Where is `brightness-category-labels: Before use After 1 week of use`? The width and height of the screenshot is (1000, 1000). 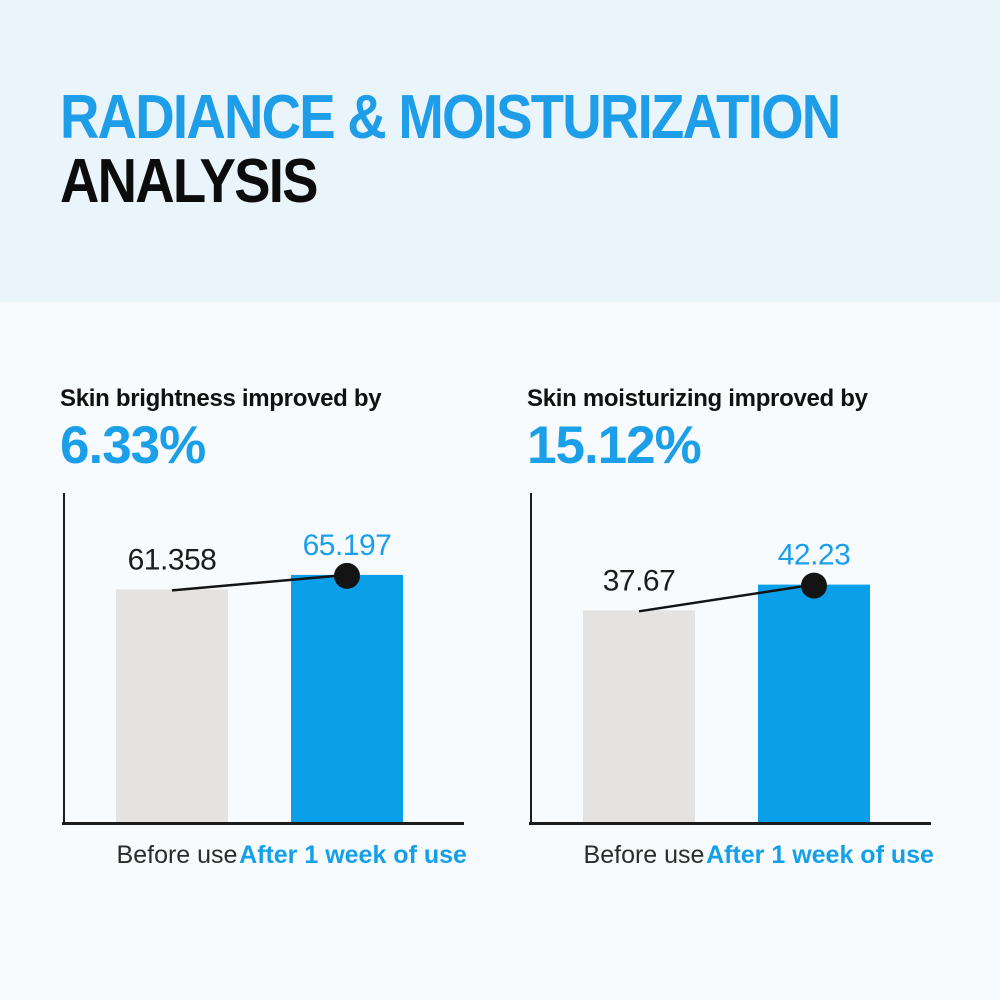 brightness-category-labels: Before use After 1 week of use is located at coordinates (265, 856).